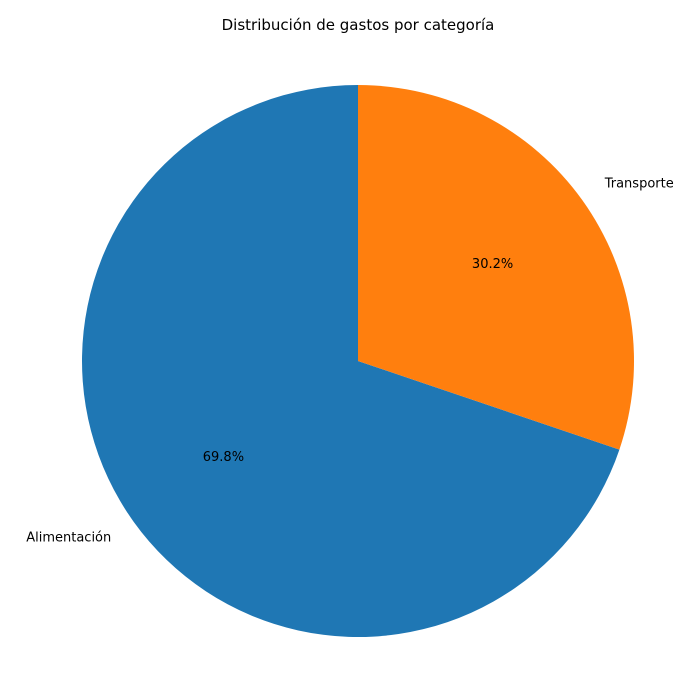 The height and width of the screenshot is (700, 700). I want to click on slice-pct-label-0: 69.8%, so click(223, 457).